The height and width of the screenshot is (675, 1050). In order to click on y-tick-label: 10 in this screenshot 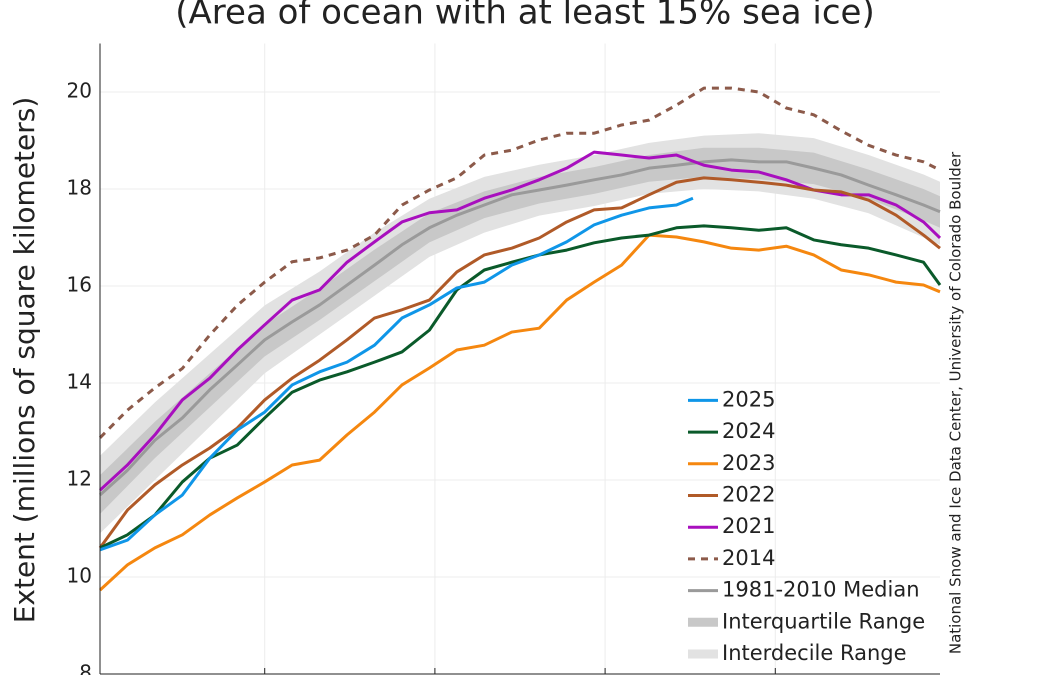, I will do `click(79, 576)`.